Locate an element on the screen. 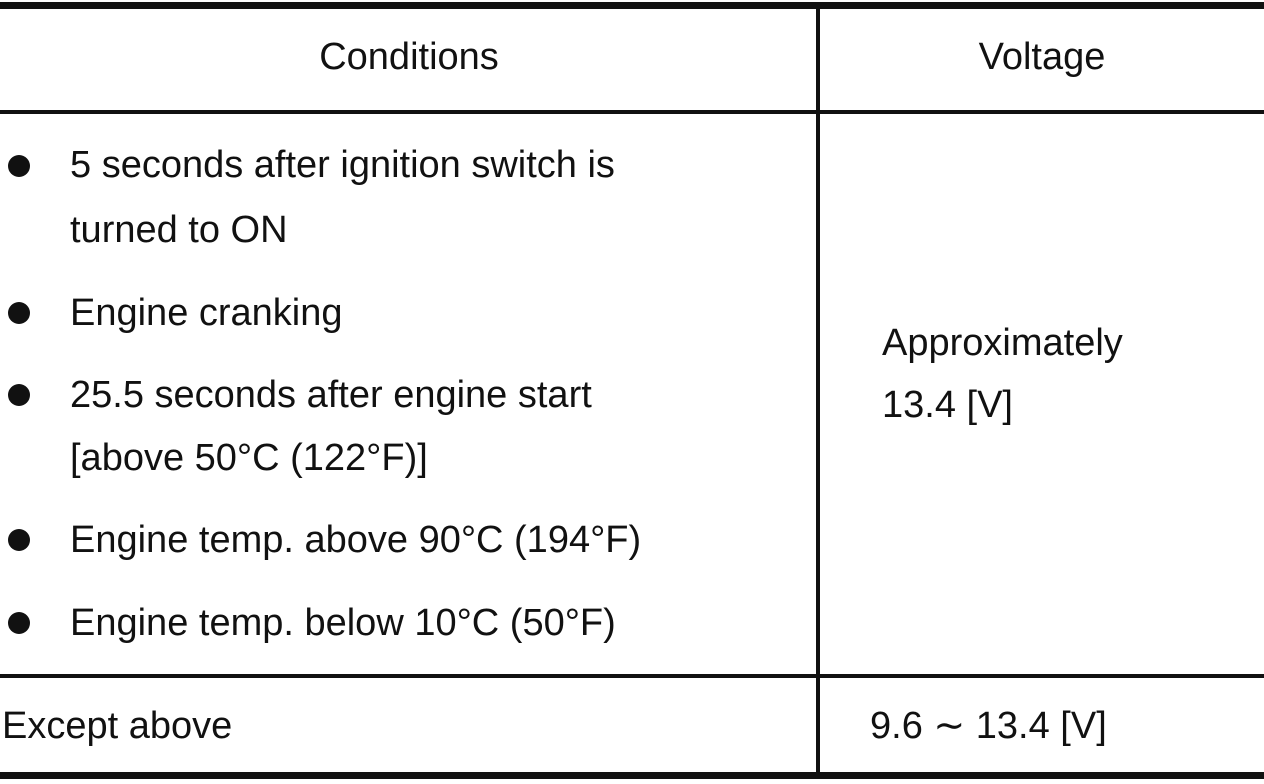 The image size is (1264, 784). header-cell: Voltage is located at coordinates (1042, 57).